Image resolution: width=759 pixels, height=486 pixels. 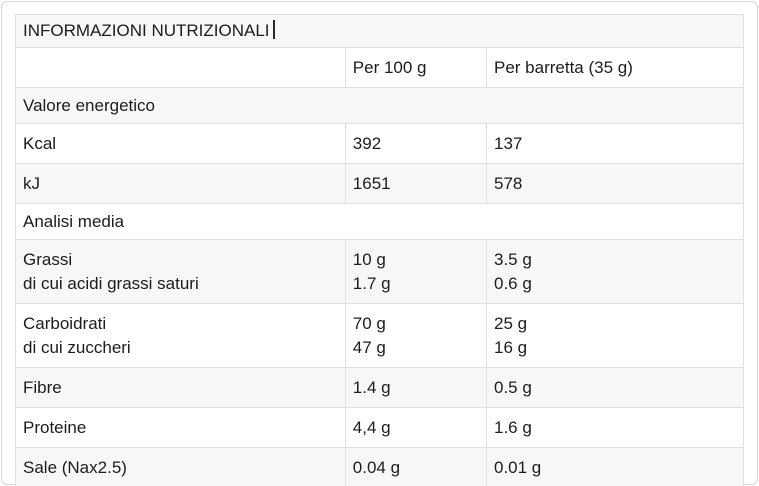 I want to click on row-label-main: Carboidrati, so click(x=65, y=323).